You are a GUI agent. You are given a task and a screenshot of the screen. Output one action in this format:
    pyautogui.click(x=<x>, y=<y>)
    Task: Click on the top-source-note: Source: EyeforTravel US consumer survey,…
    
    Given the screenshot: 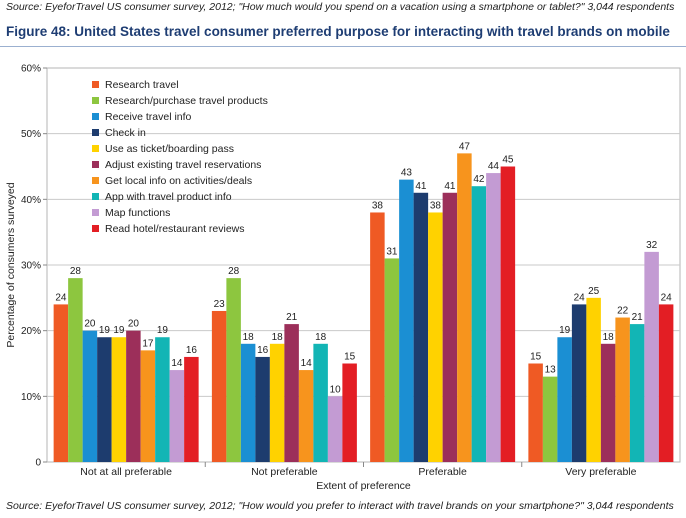 What is the action you would take?
    pyautogui.click(x=340, y=7)
    